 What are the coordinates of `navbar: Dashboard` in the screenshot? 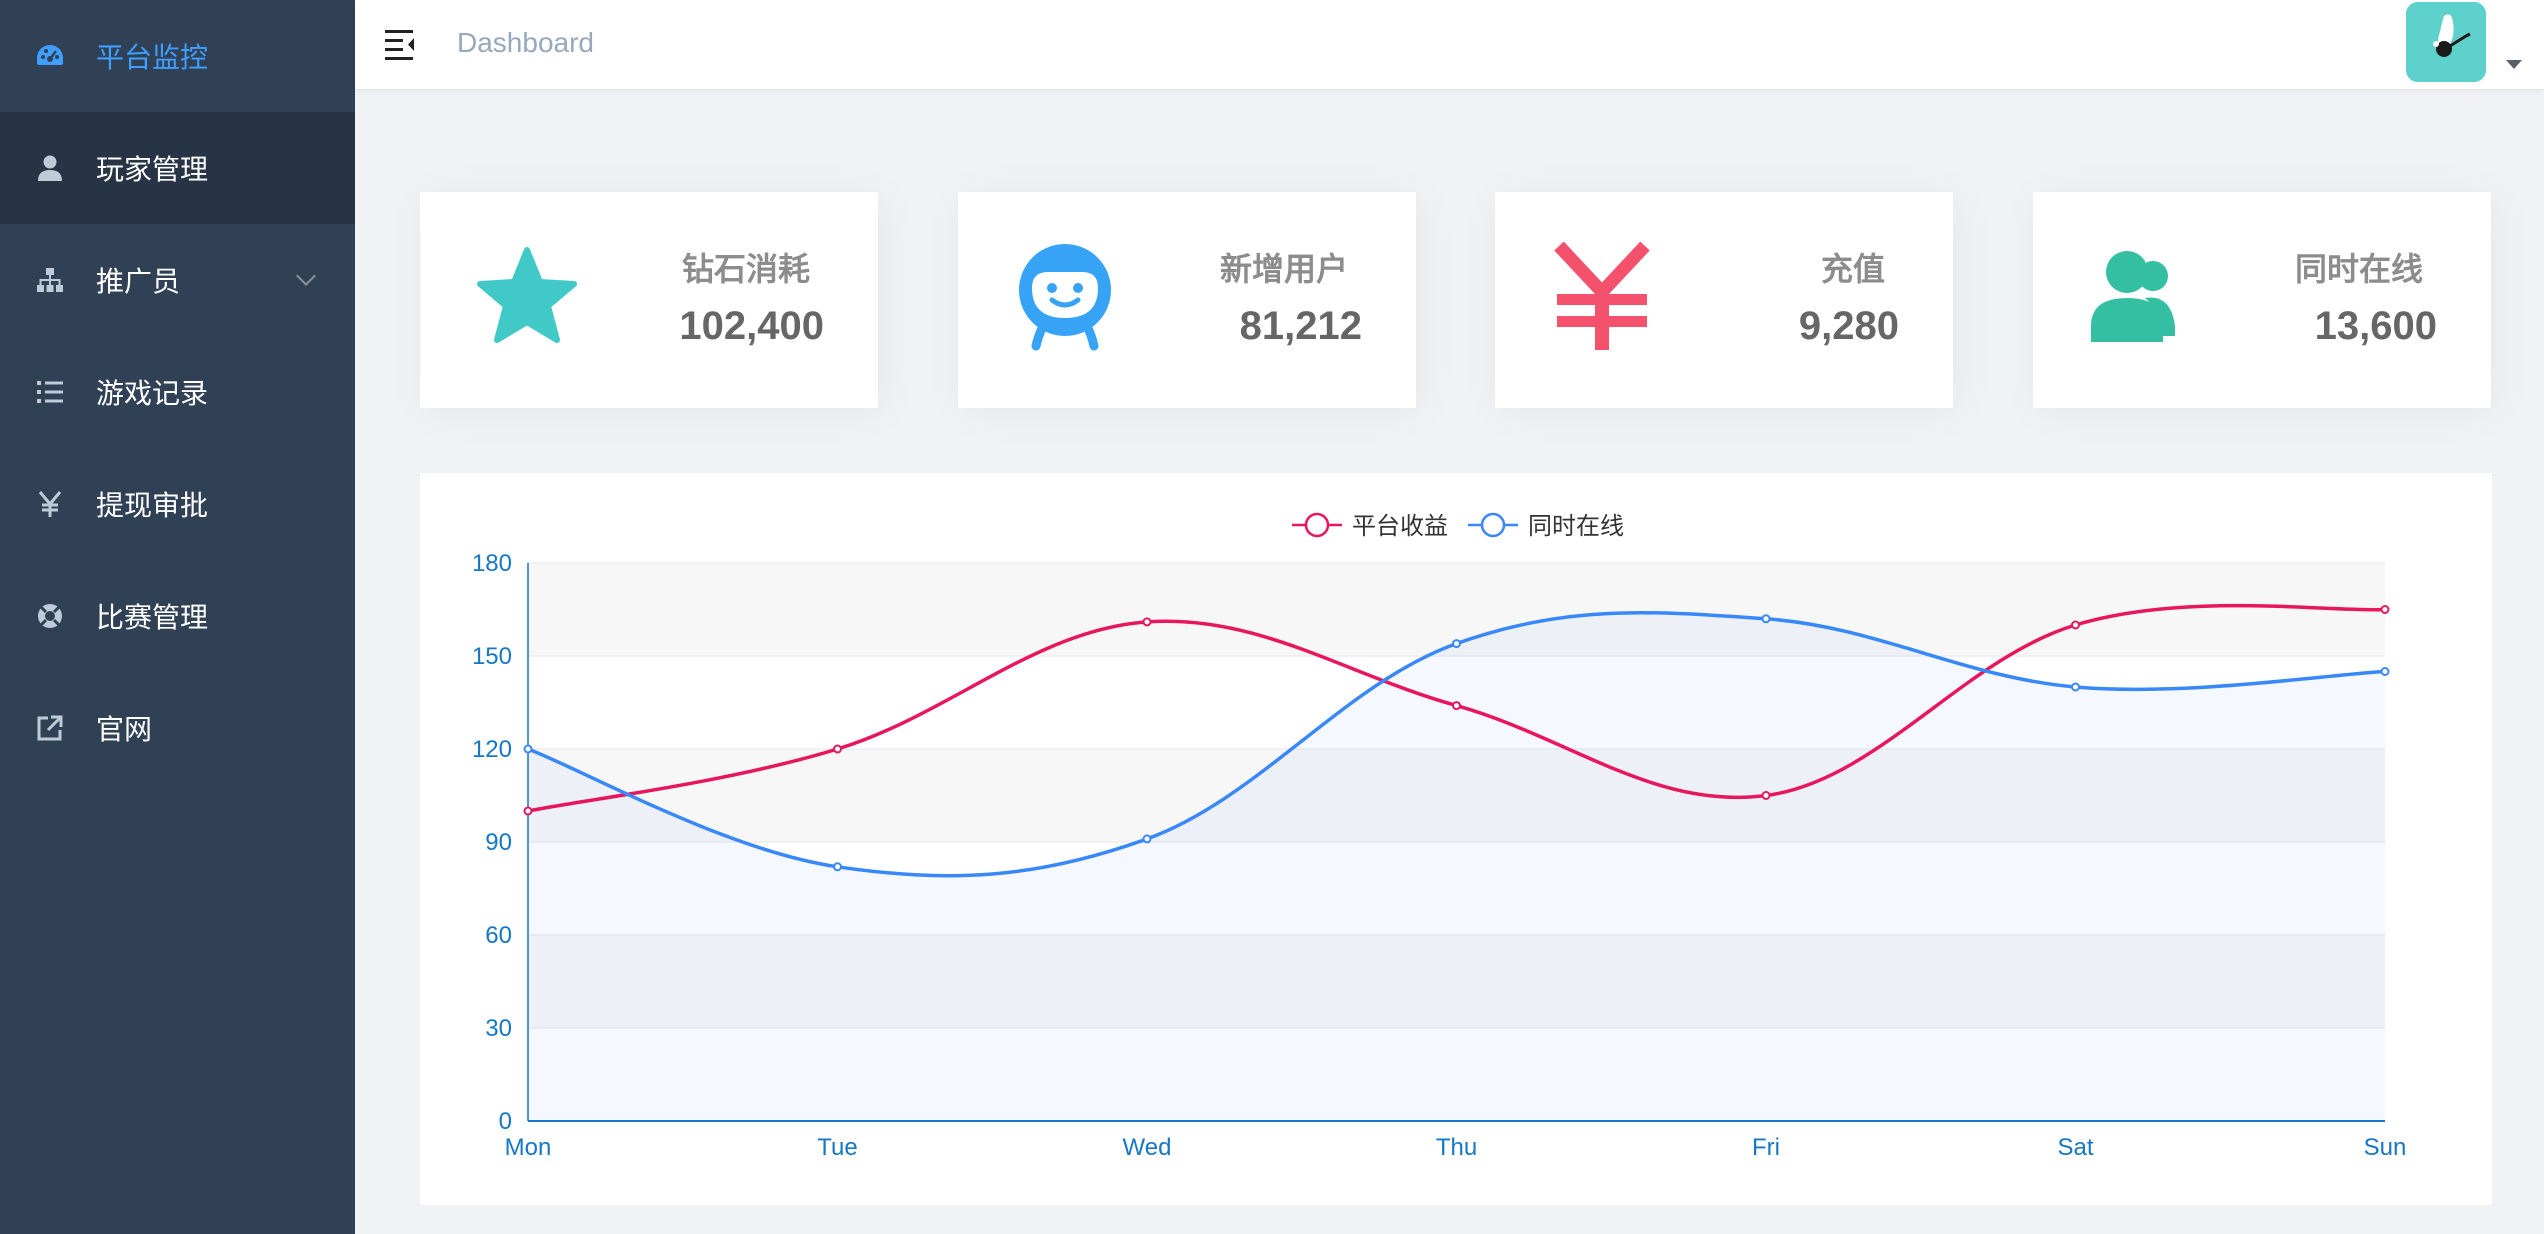 It's located at (1449, 45).